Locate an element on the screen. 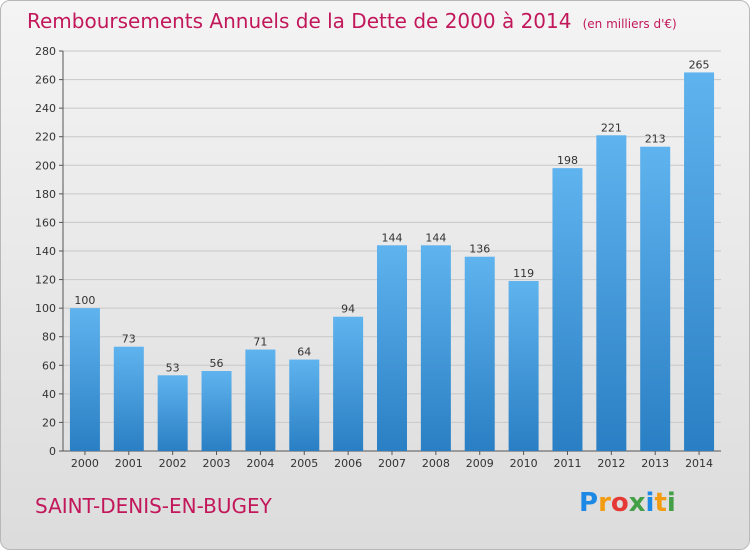 This screenshot has width=750, height=550. y-tick-label: 120 is located at coordinates (45, 280).